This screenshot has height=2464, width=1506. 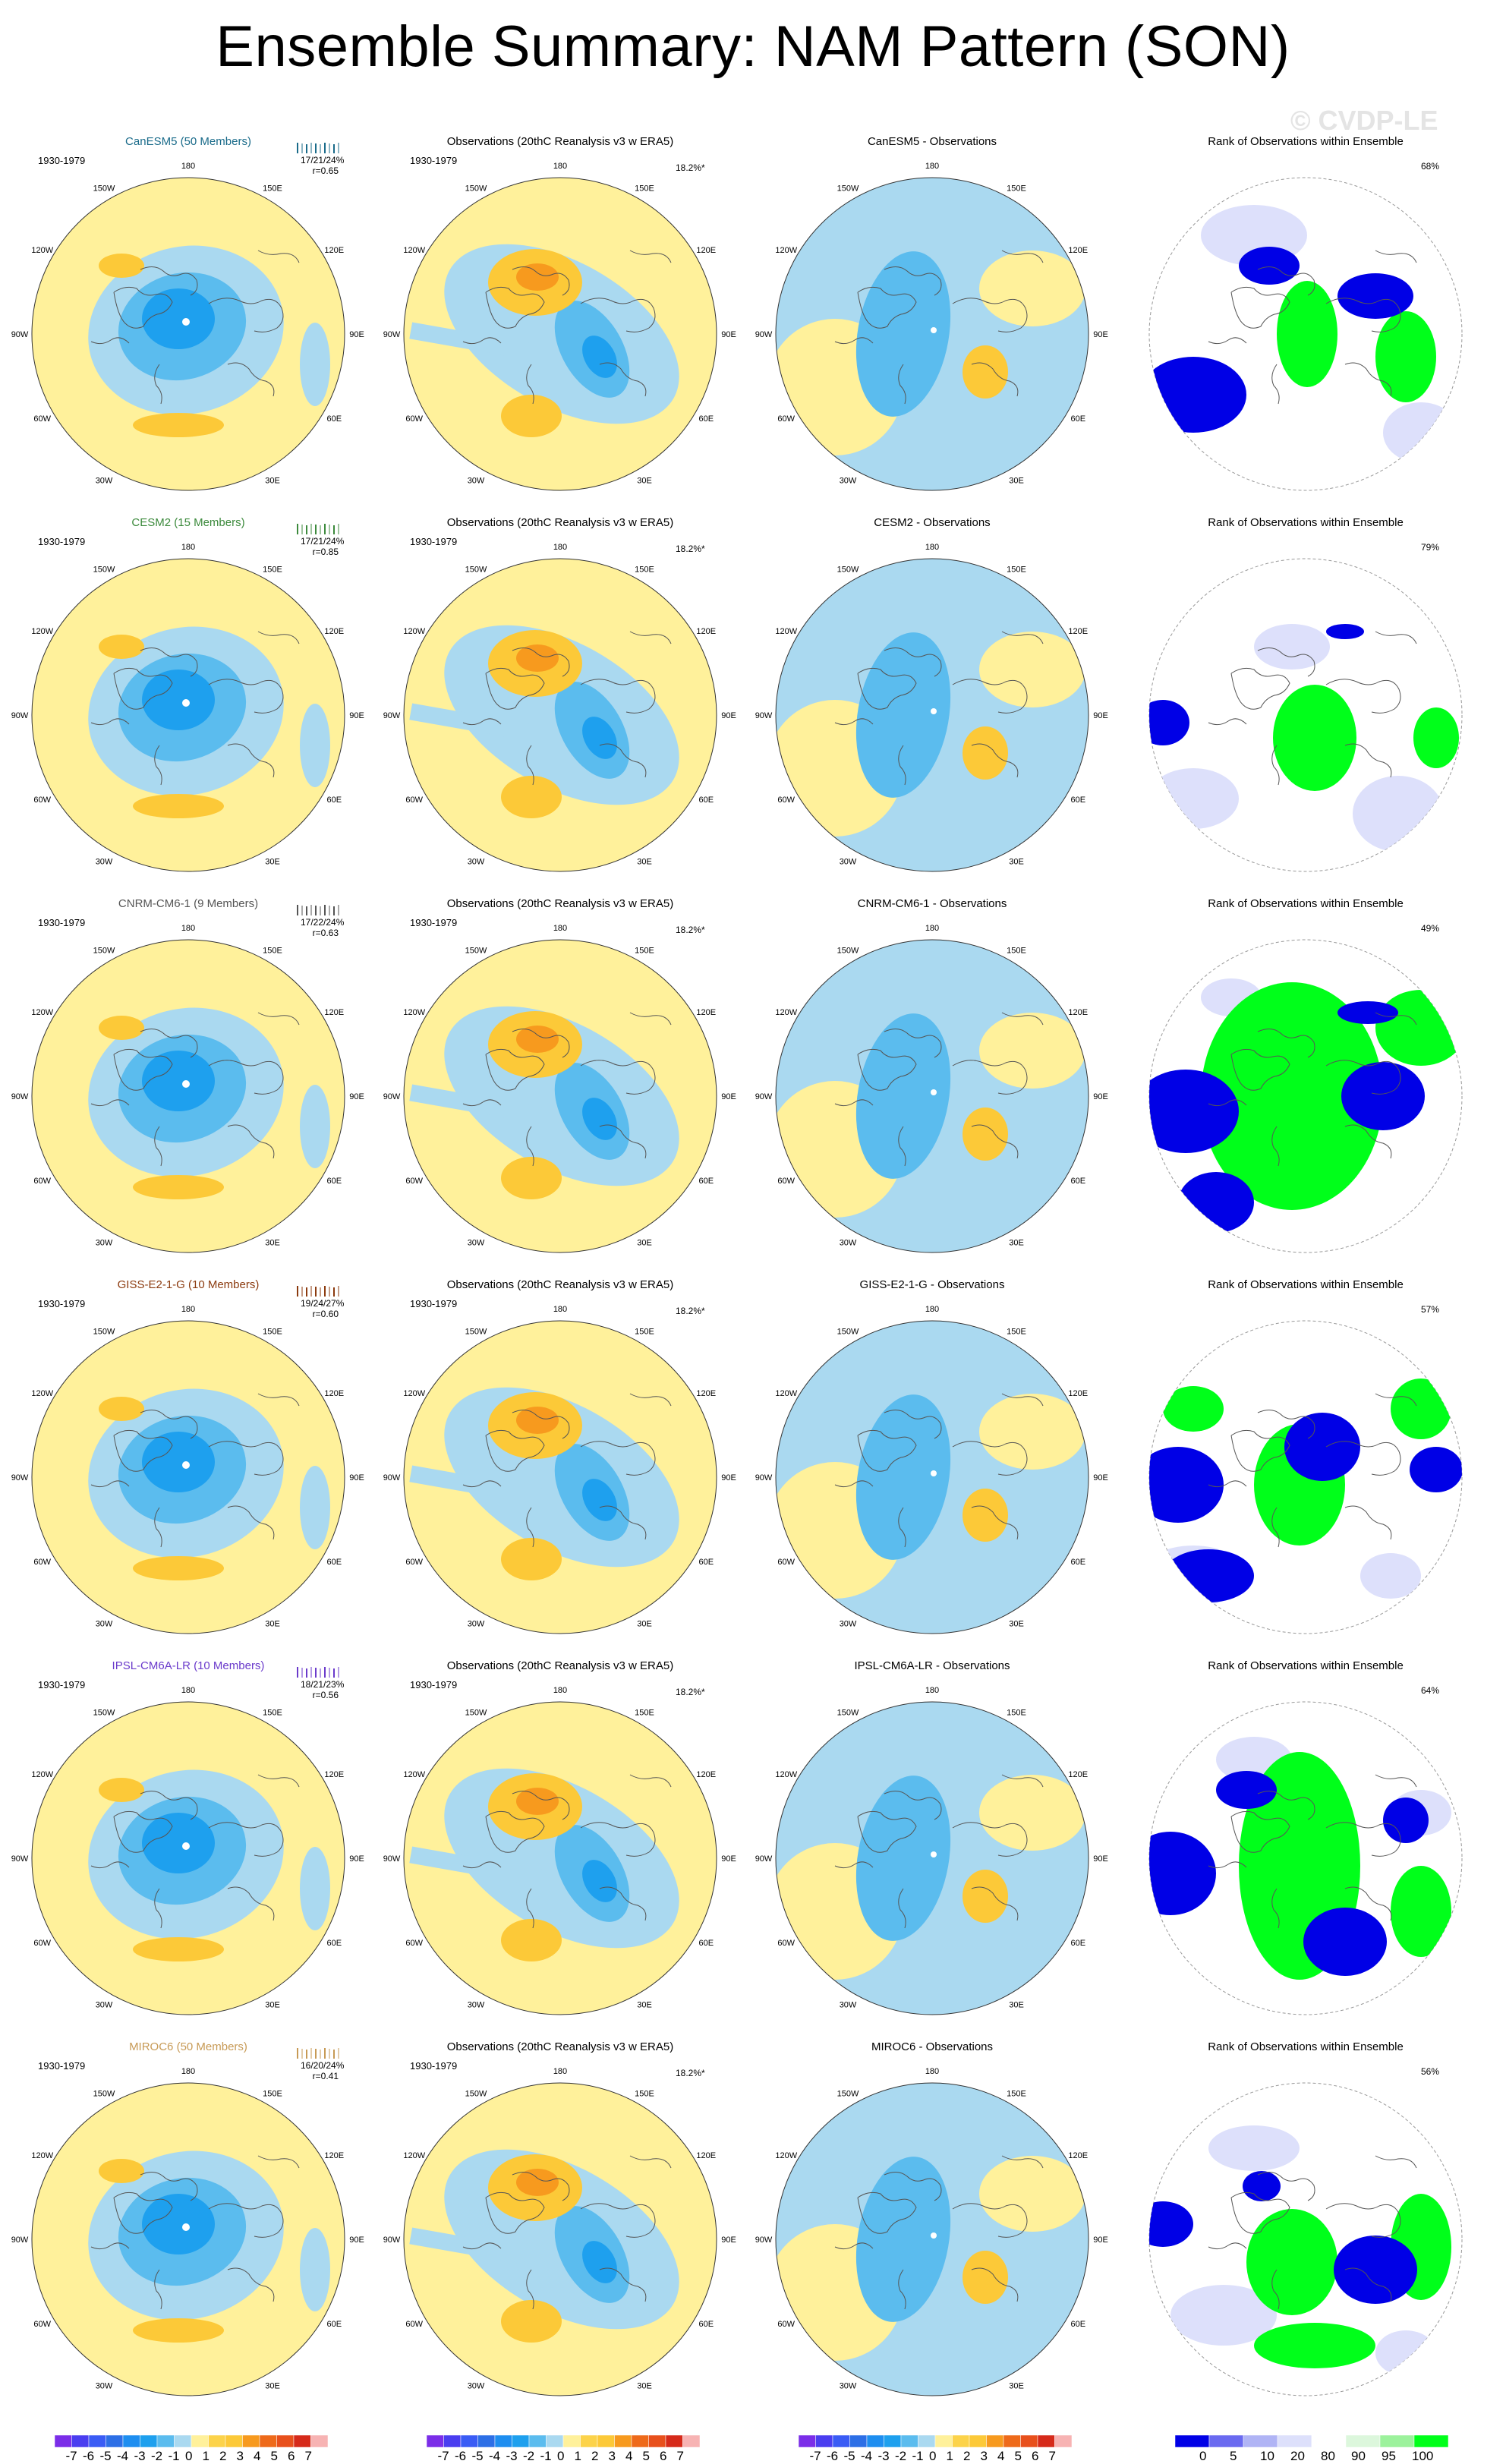 I want to click on rank-low-mid-region, so click(x=1405, y=2353).